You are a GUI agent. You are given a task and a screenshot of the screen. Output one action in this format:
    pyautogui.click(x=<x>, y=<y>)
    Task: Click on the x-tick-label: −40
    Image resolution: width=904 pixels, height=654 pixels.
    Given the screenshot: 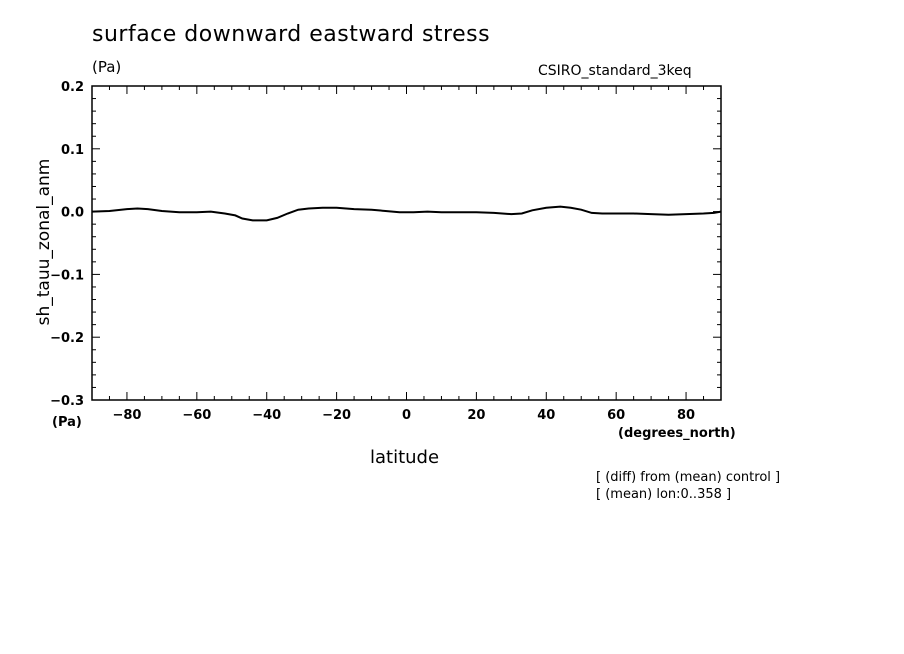 What is the action you would take?
    pyautogui.click(x=266, y=415)
    